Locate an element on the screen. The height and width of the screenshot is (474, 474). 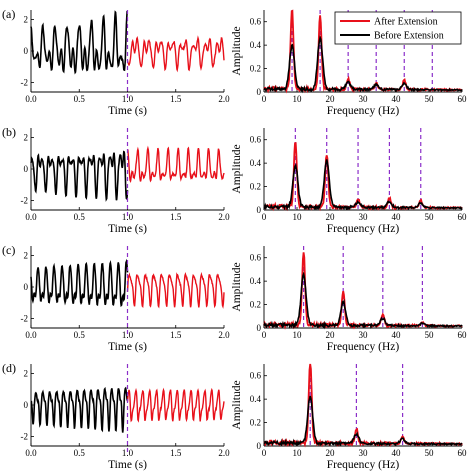
time-panel-a: (a) 0.0 0.5 1.0 1.5 2.0 -2 0 2 Time (s) is located at coordinates (116, 62).